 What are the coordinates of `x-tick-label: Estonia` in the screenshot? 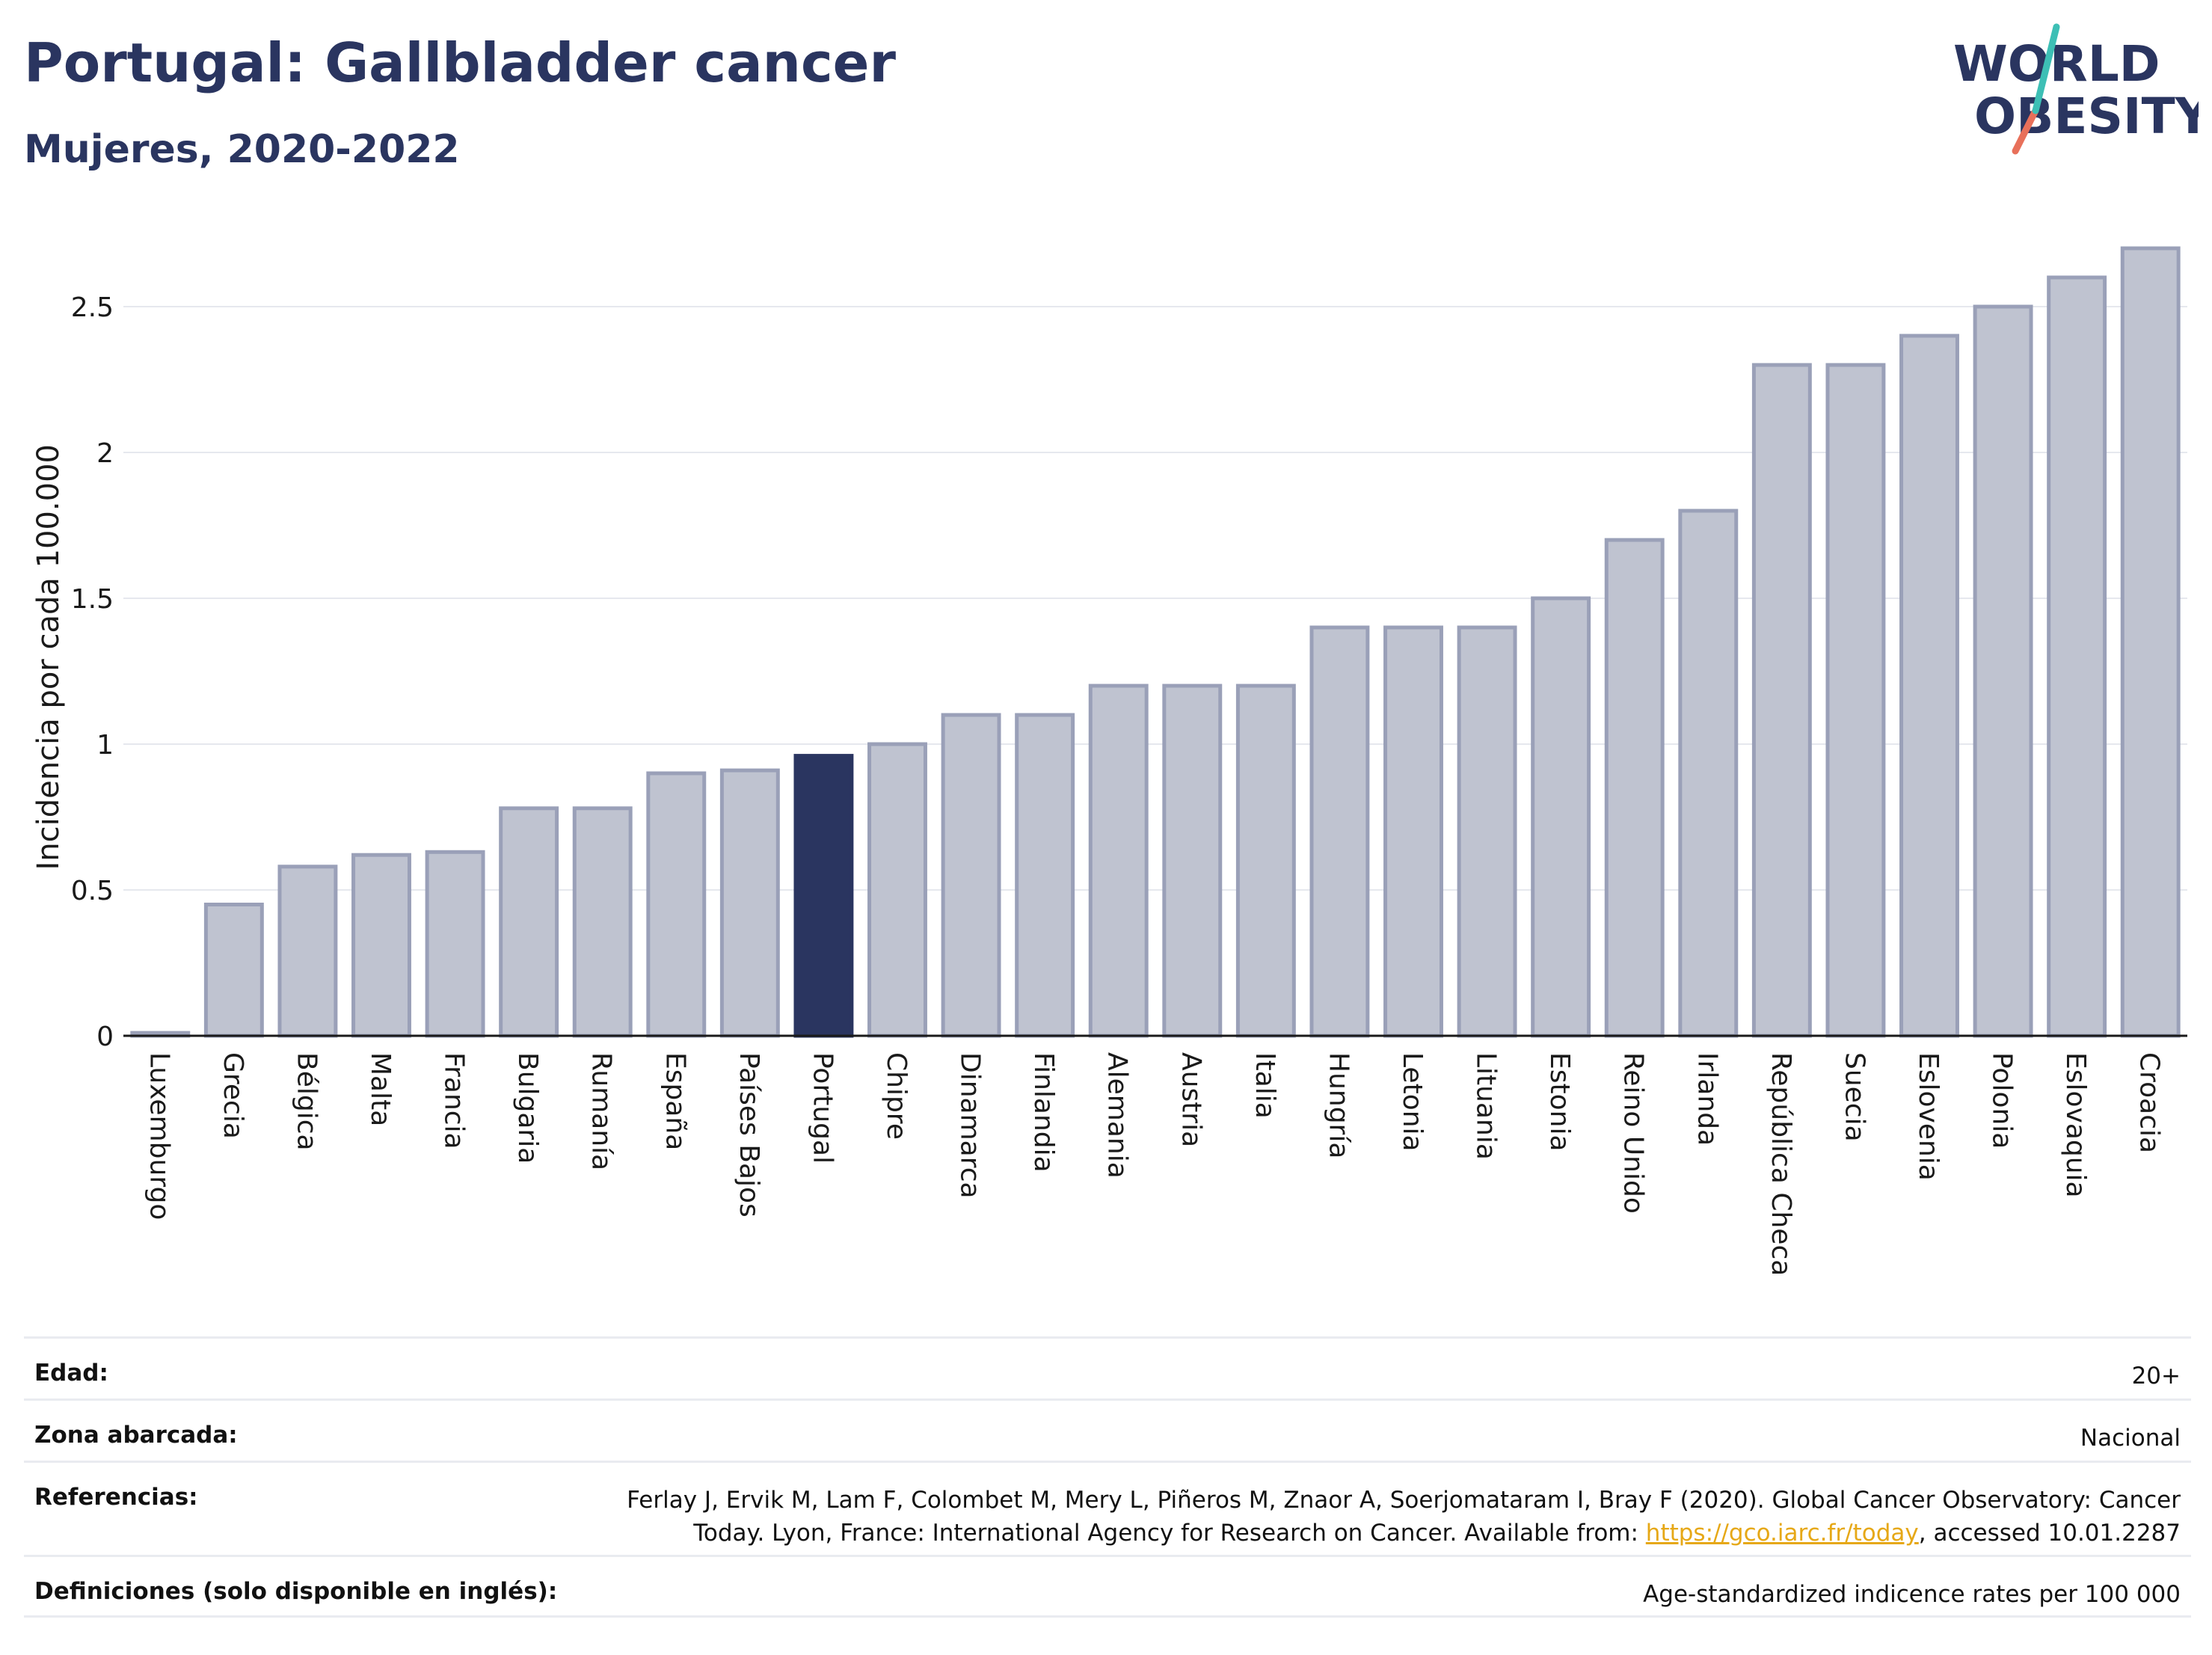 It's located at (1559, 1102).